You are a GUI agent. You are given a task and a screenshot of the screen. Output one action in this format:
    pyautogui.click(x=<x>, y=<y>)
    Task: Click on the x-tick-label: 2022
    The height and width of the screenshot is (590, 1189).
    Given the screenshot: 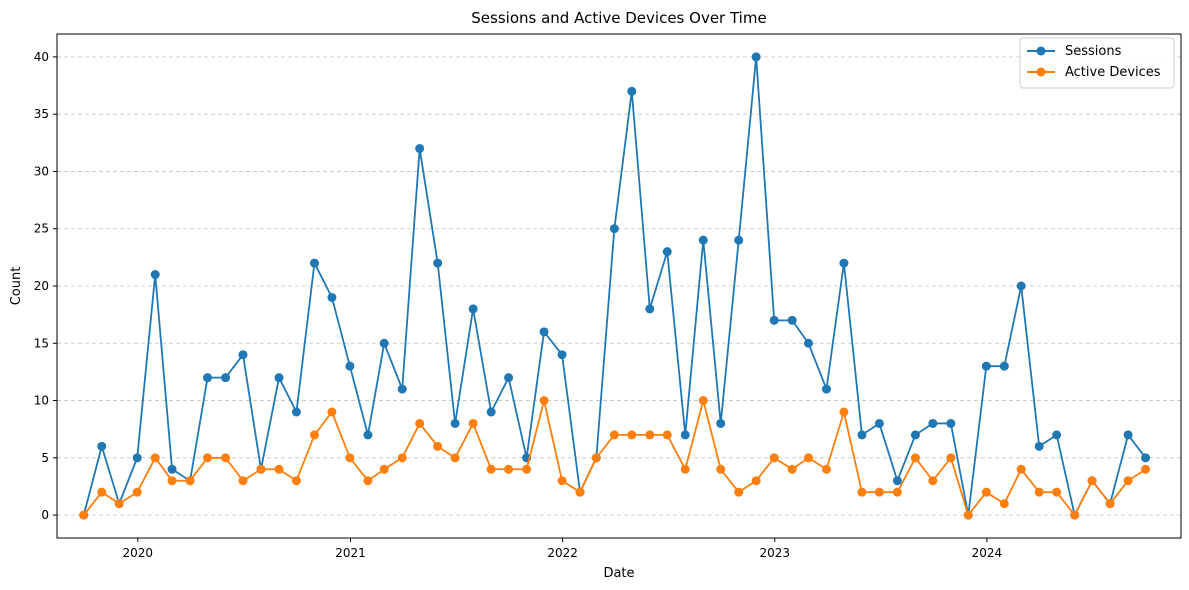 What is the action you would take?
    pyautogui.click(x=562, y=553)
    